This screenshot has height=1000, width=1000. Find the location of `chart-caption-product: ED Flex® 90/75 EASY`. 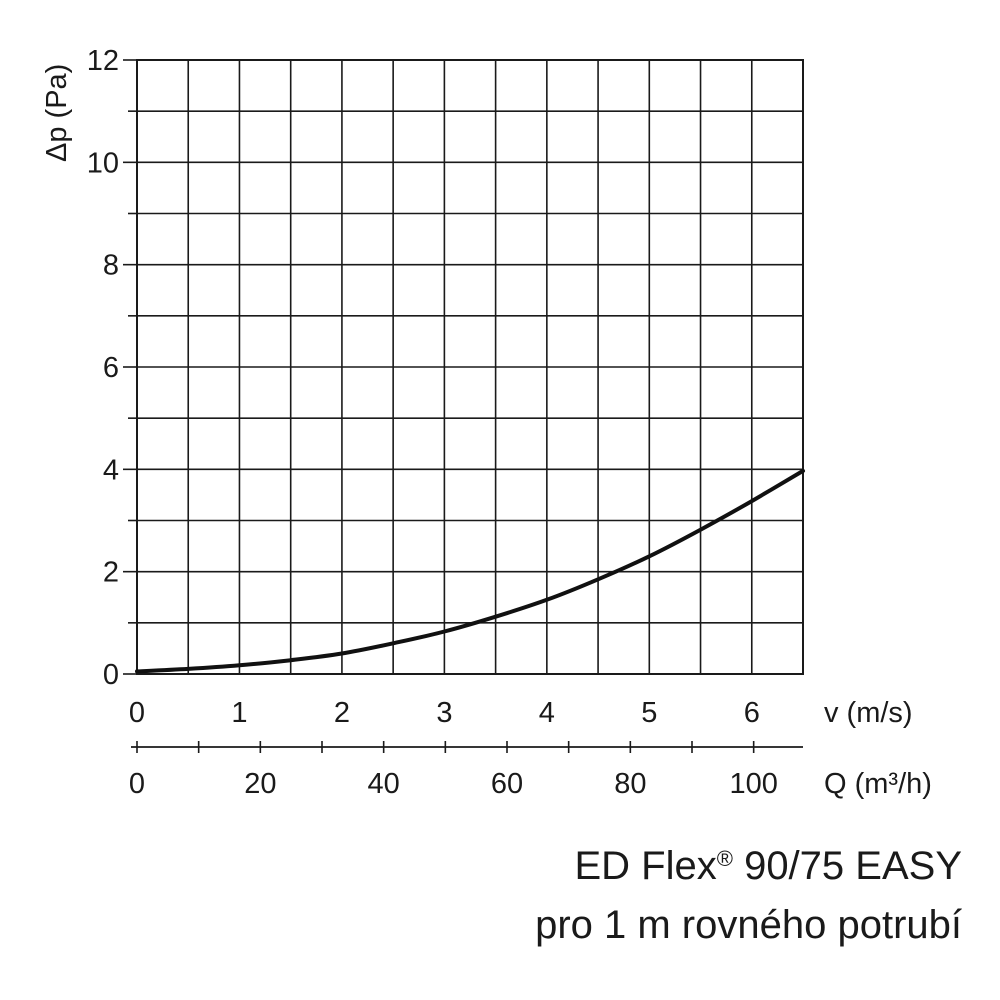

chart-caption-product: ED Flex® 90/75 EASY is located at coordinates (768, 866).